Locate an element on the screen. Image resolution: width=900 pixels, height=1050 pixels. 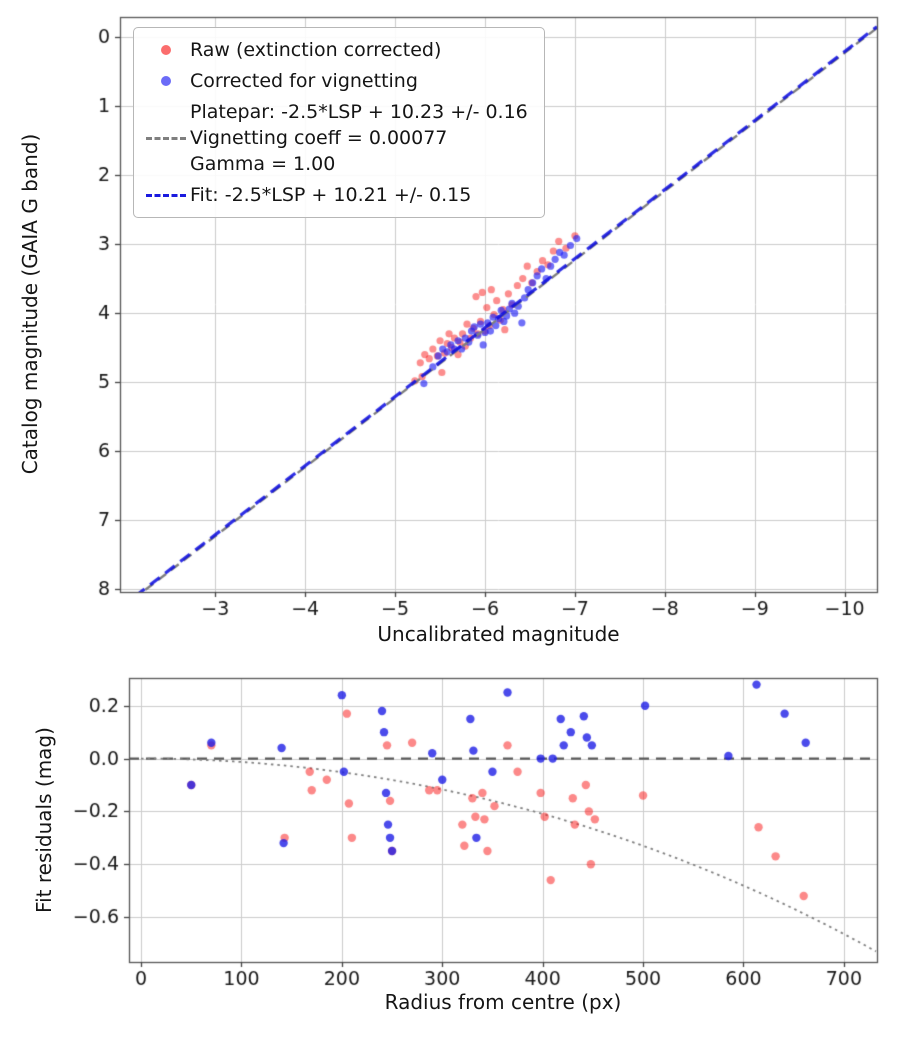
bottom-xaxis-label: Radius from centre (px) is located at coordinates (503, 1002).